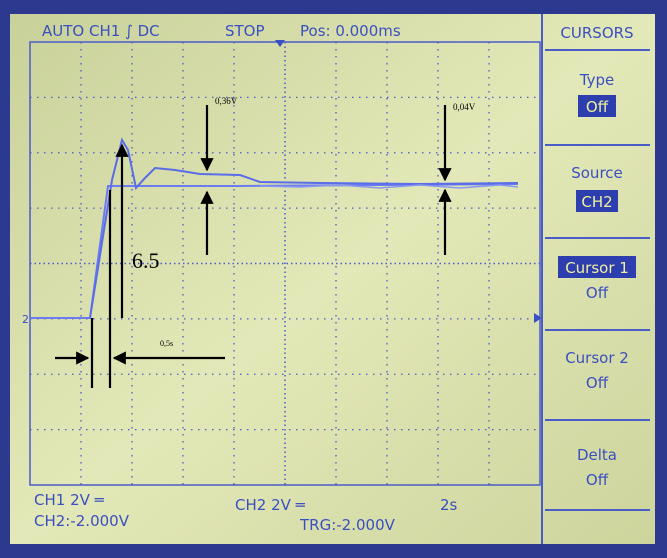 Image resolution: width=667 pixels, height=558 pixels. What do you see at coordinates (245, 31) in the screenshot?
I see `header-status: STOP` at bounding box center [245, 31].